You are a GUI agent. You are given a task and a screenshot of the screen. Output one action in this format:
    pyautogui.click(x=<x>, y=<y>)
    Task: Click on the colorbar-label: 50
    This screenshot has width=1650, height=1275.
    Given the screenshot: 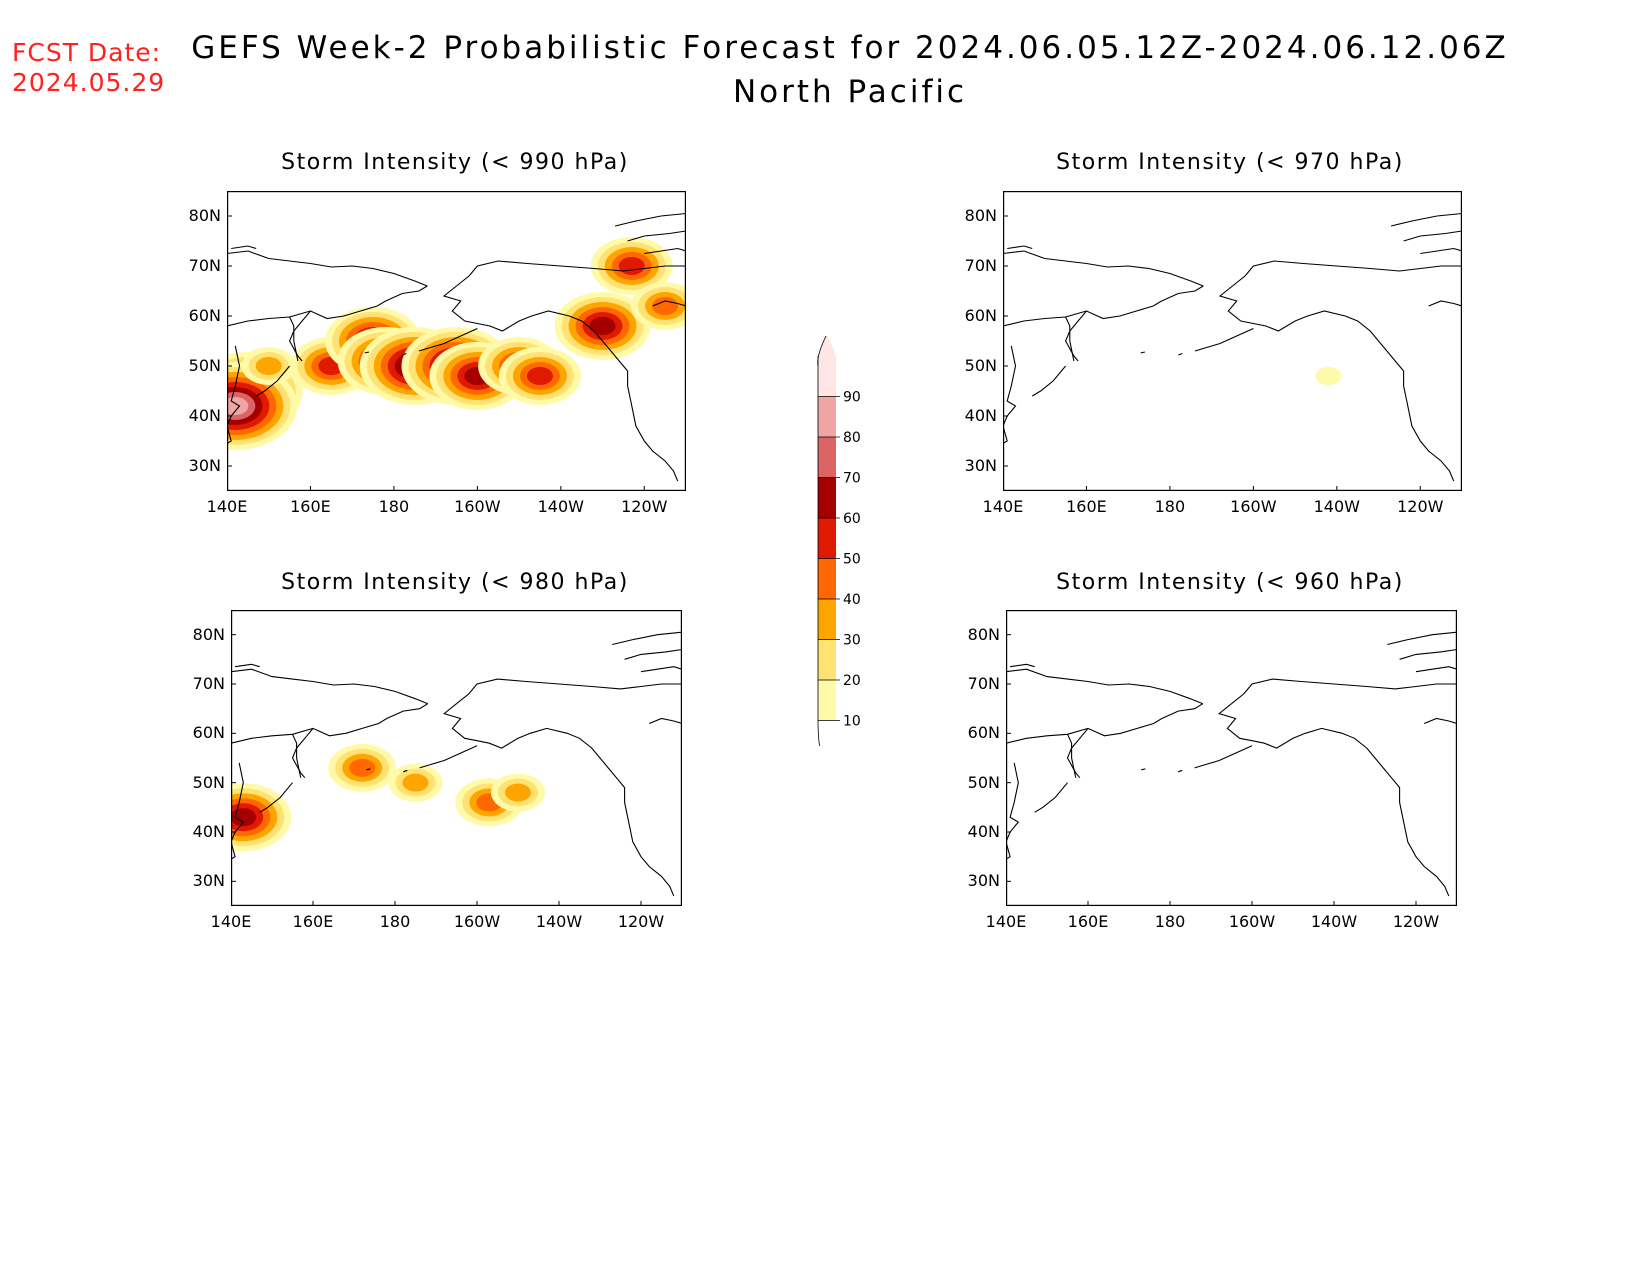 What is the action you would take?
    pyautogui.click(x=852, y=560)
    